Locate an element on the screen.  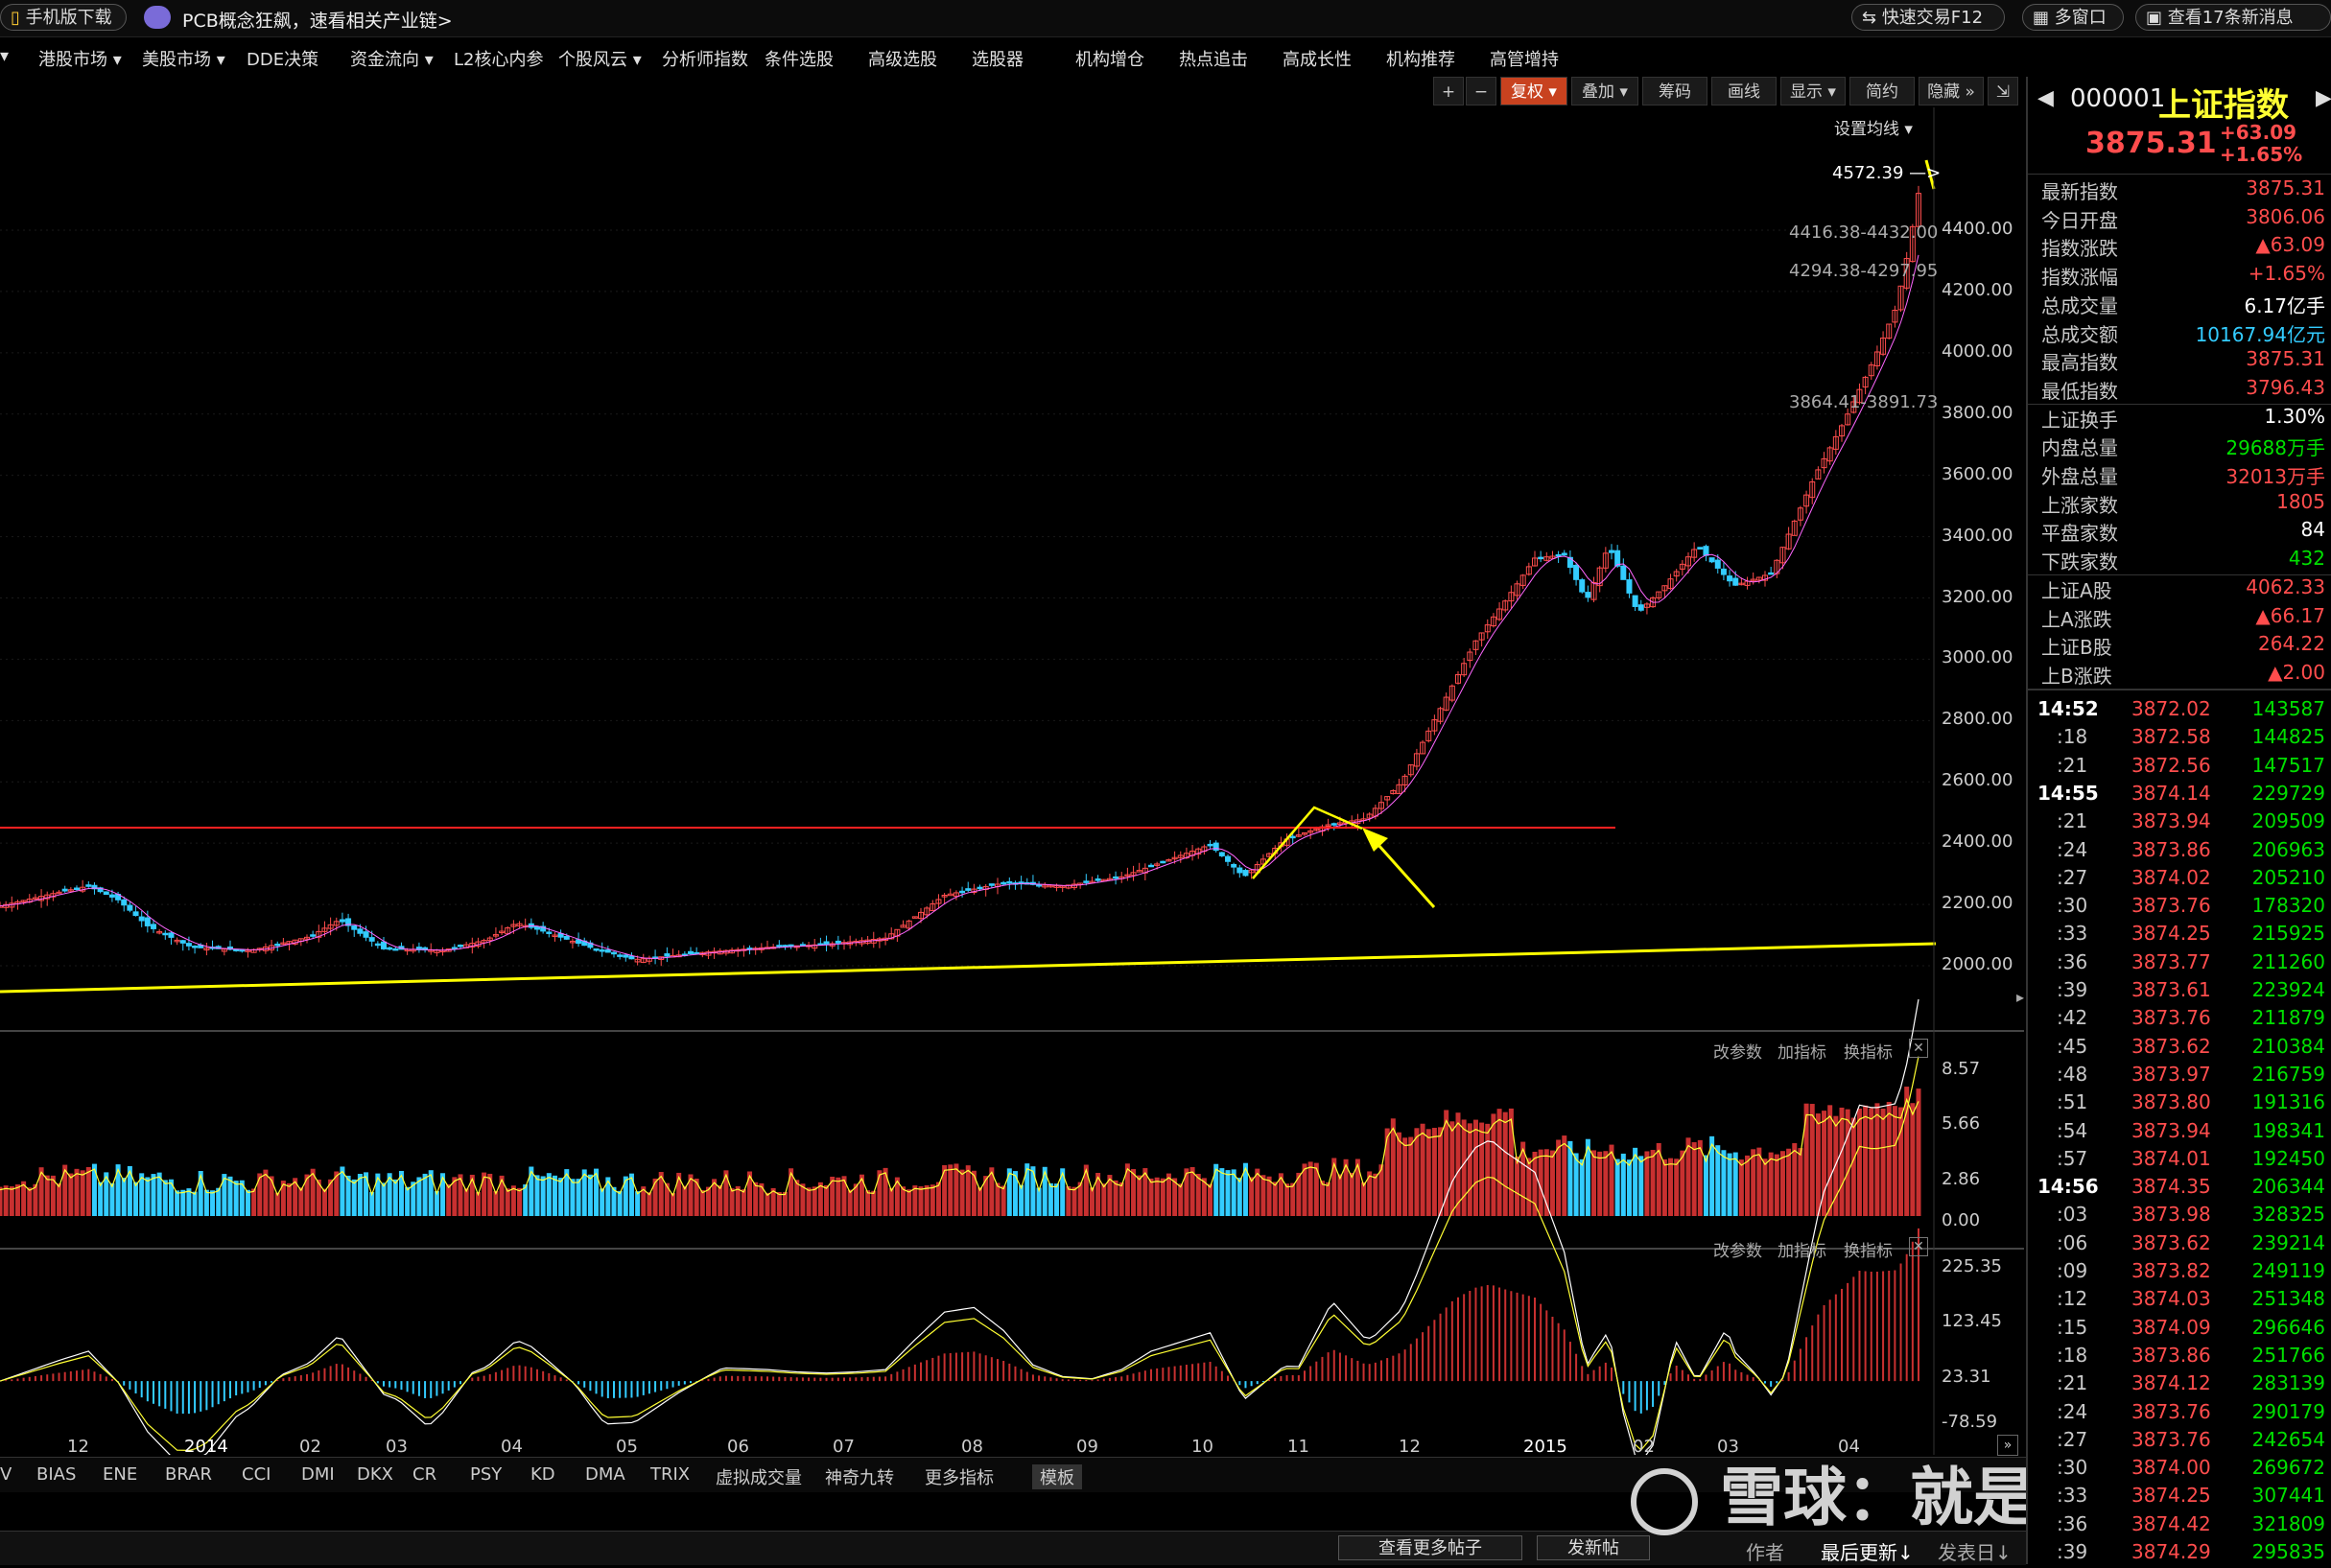
menu-dde: DDE决策 is located at coordinates (283, 60).